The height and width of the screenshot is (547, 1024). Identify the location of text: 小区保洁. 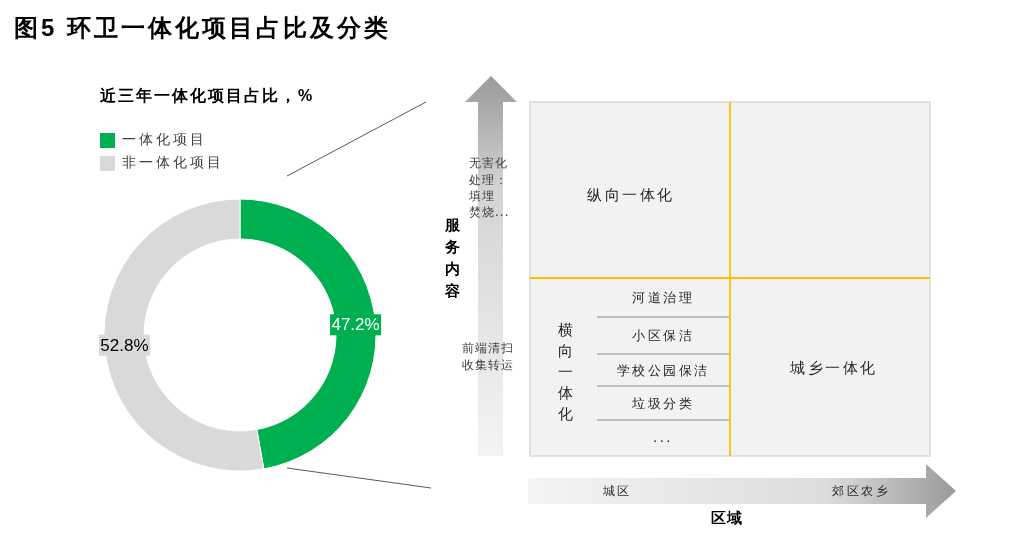
(663, 336).